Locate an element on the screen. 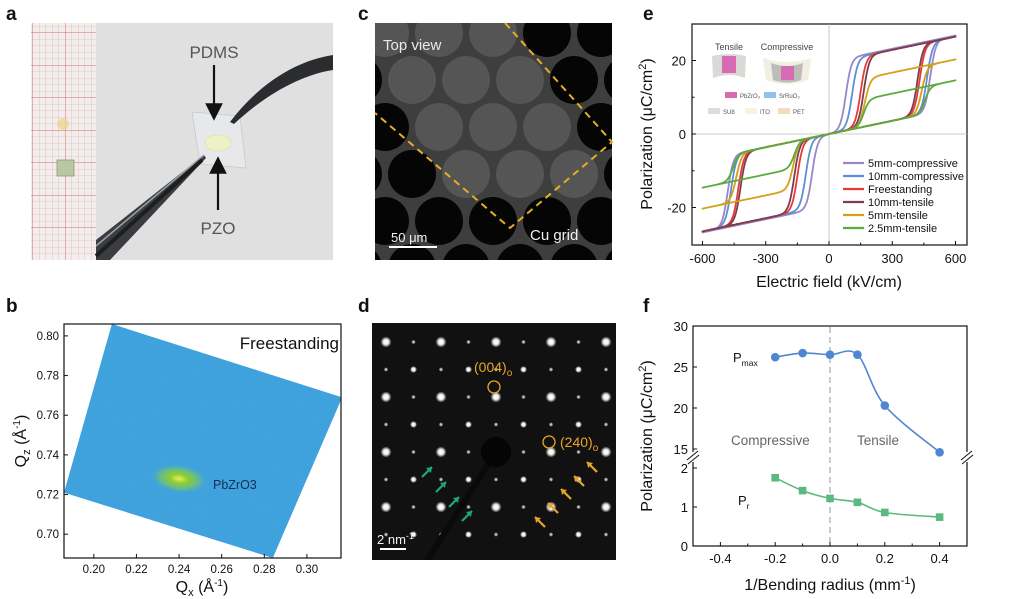  legend-label-2.5mm-tensile: 2.5mm-tensile is located at coordinates (902, 229).